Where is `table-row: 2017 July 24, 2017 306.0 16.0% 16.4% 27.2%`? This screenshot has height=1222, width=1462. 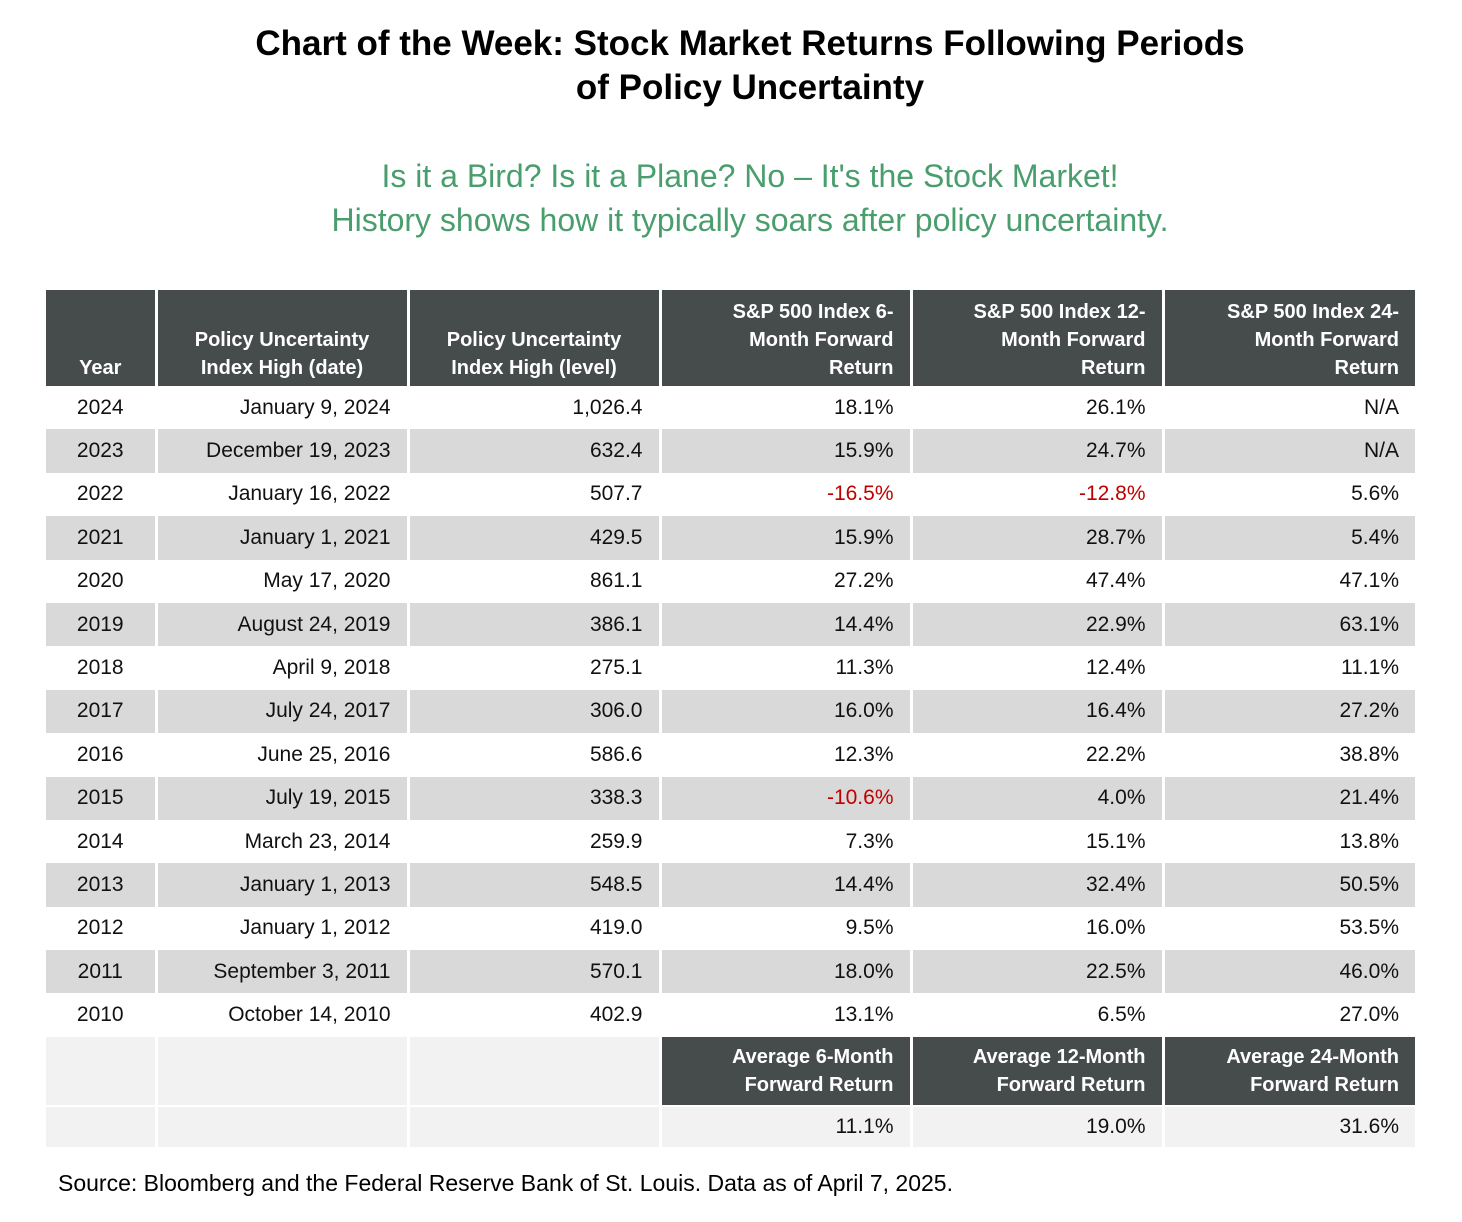 table-row: 2017 July 24, 2017 306.0 16.0% 16.4% 27.2% is located at coordinates (730, 711).